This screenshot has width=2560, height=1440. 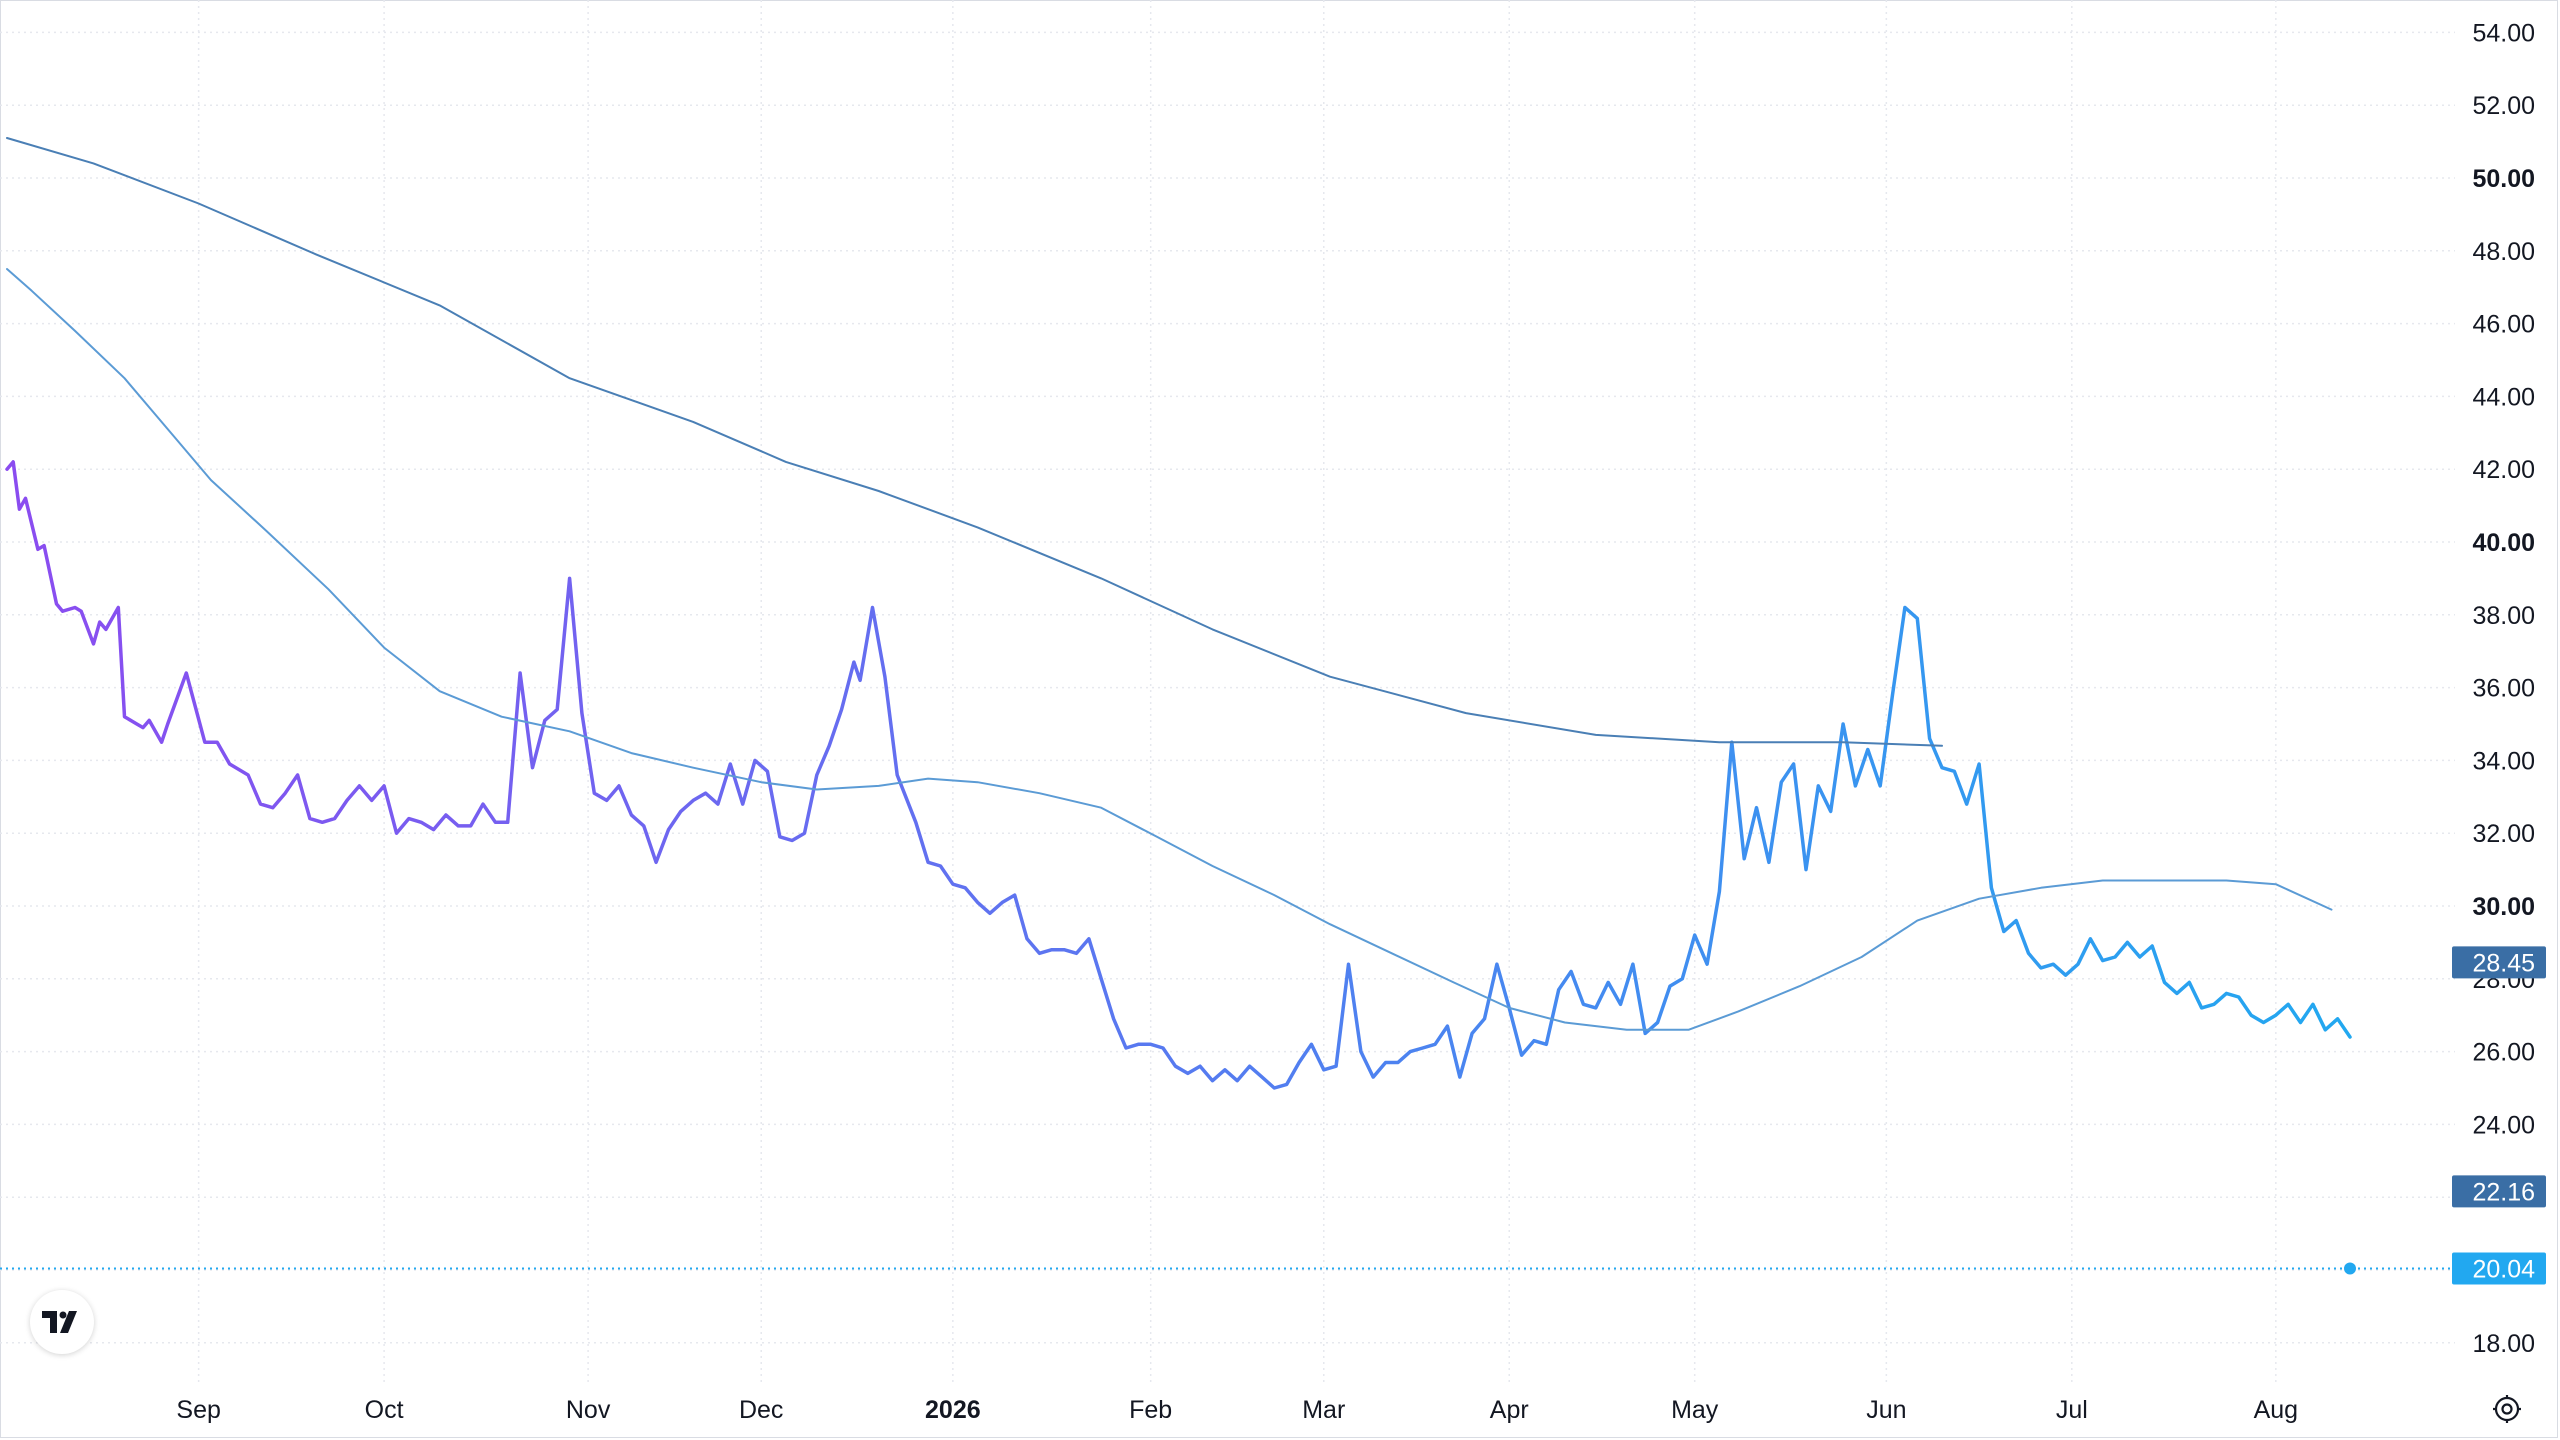 I want to click on y-tick-label: 50.00, so click(x=2503, y=179).